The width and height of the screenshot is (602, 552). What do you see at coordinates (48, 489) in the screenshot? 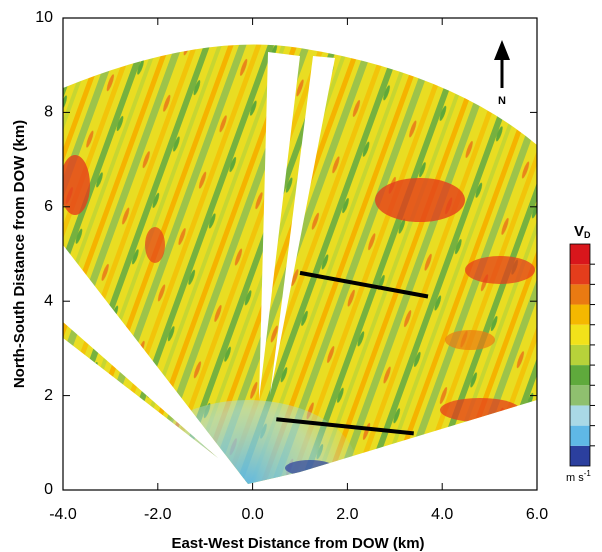
I see `y-tick-label: 0` at bounding box center [48, 489].